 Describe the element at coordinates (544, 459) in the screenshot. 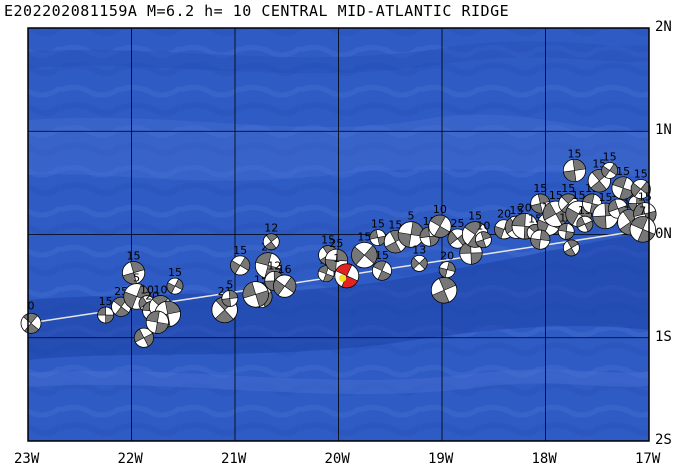

I see `lon-tick-label: 18W` at that location.